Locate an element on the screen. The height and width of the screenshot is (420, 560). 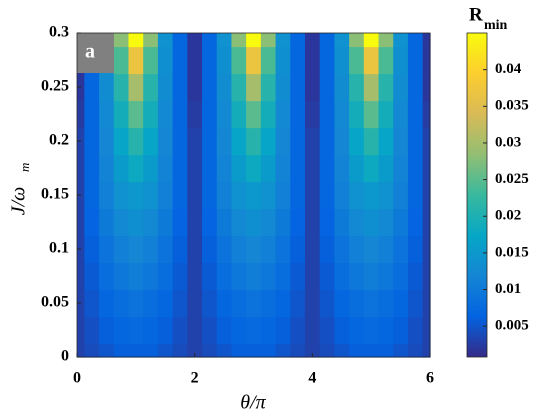
panel-label: a is located at coordinates (90, 52).